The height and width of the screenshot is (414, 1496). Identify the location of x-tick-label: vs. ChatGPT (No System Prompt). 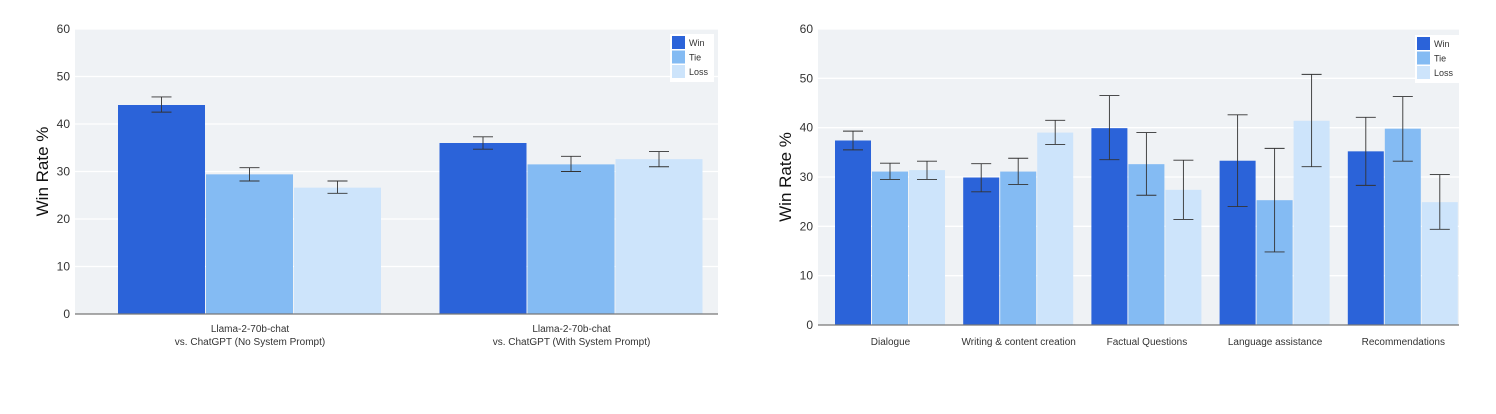
(250, 342).